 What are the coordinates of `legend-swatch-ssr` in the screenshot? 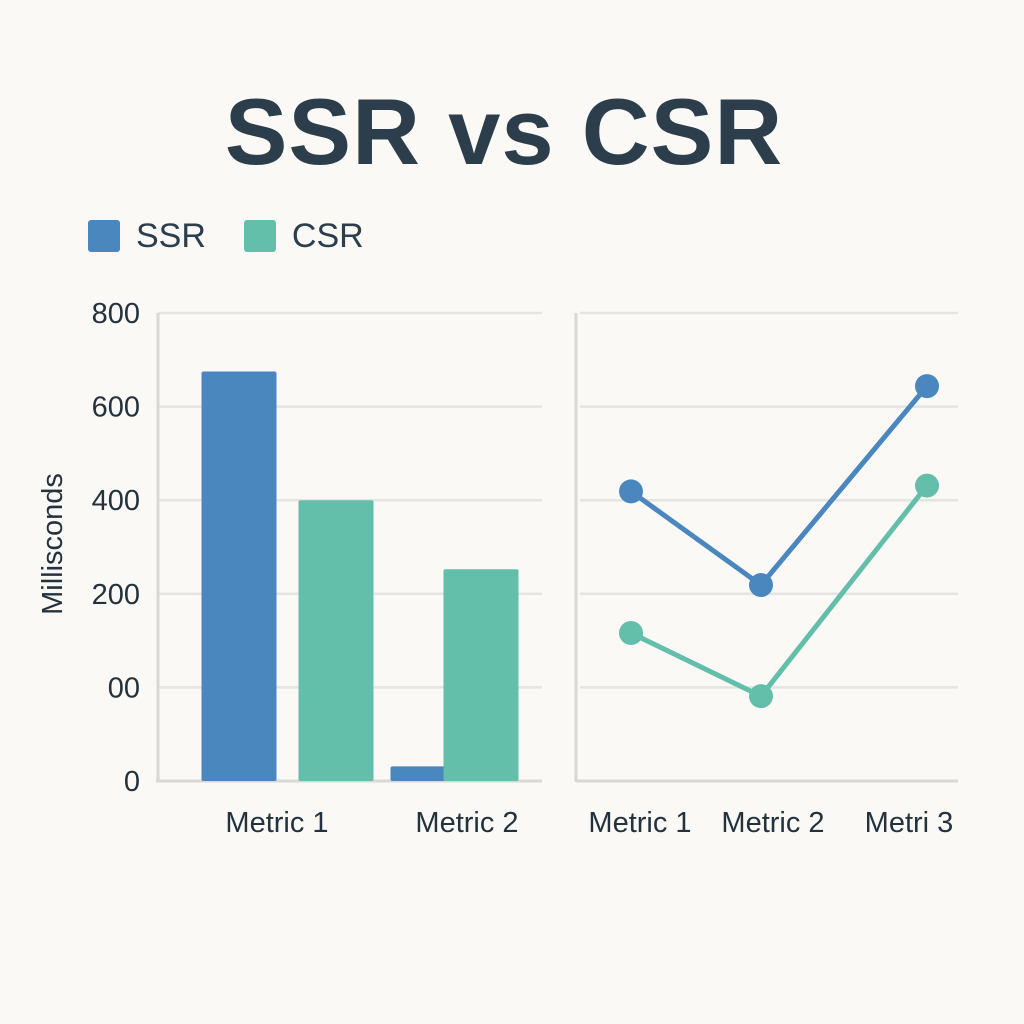 It's located at (104, 236).